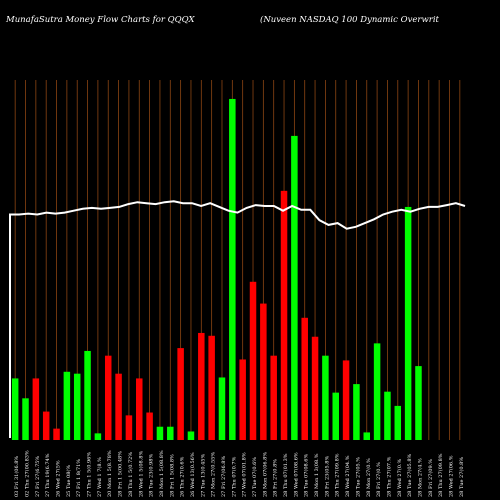 Image resolution: width=500 pixels, height=500 pixels. I want to click on x-tick-label: 26 Thu 27(0.6%, so click(182, 476).